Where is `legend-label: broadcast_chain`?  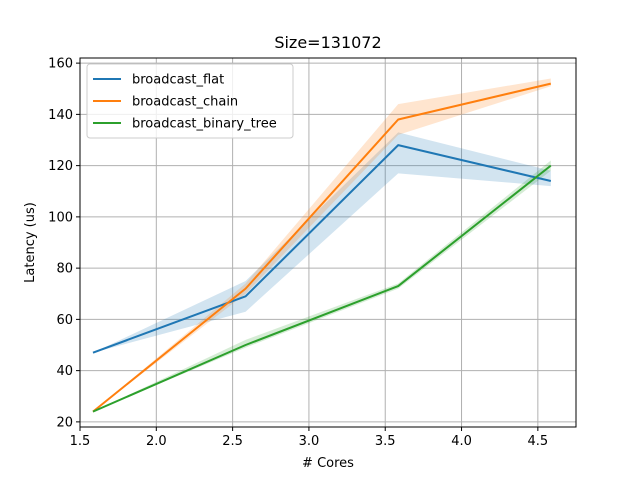 legend-label: broadcast_chain is located at coordinates (185, 102).